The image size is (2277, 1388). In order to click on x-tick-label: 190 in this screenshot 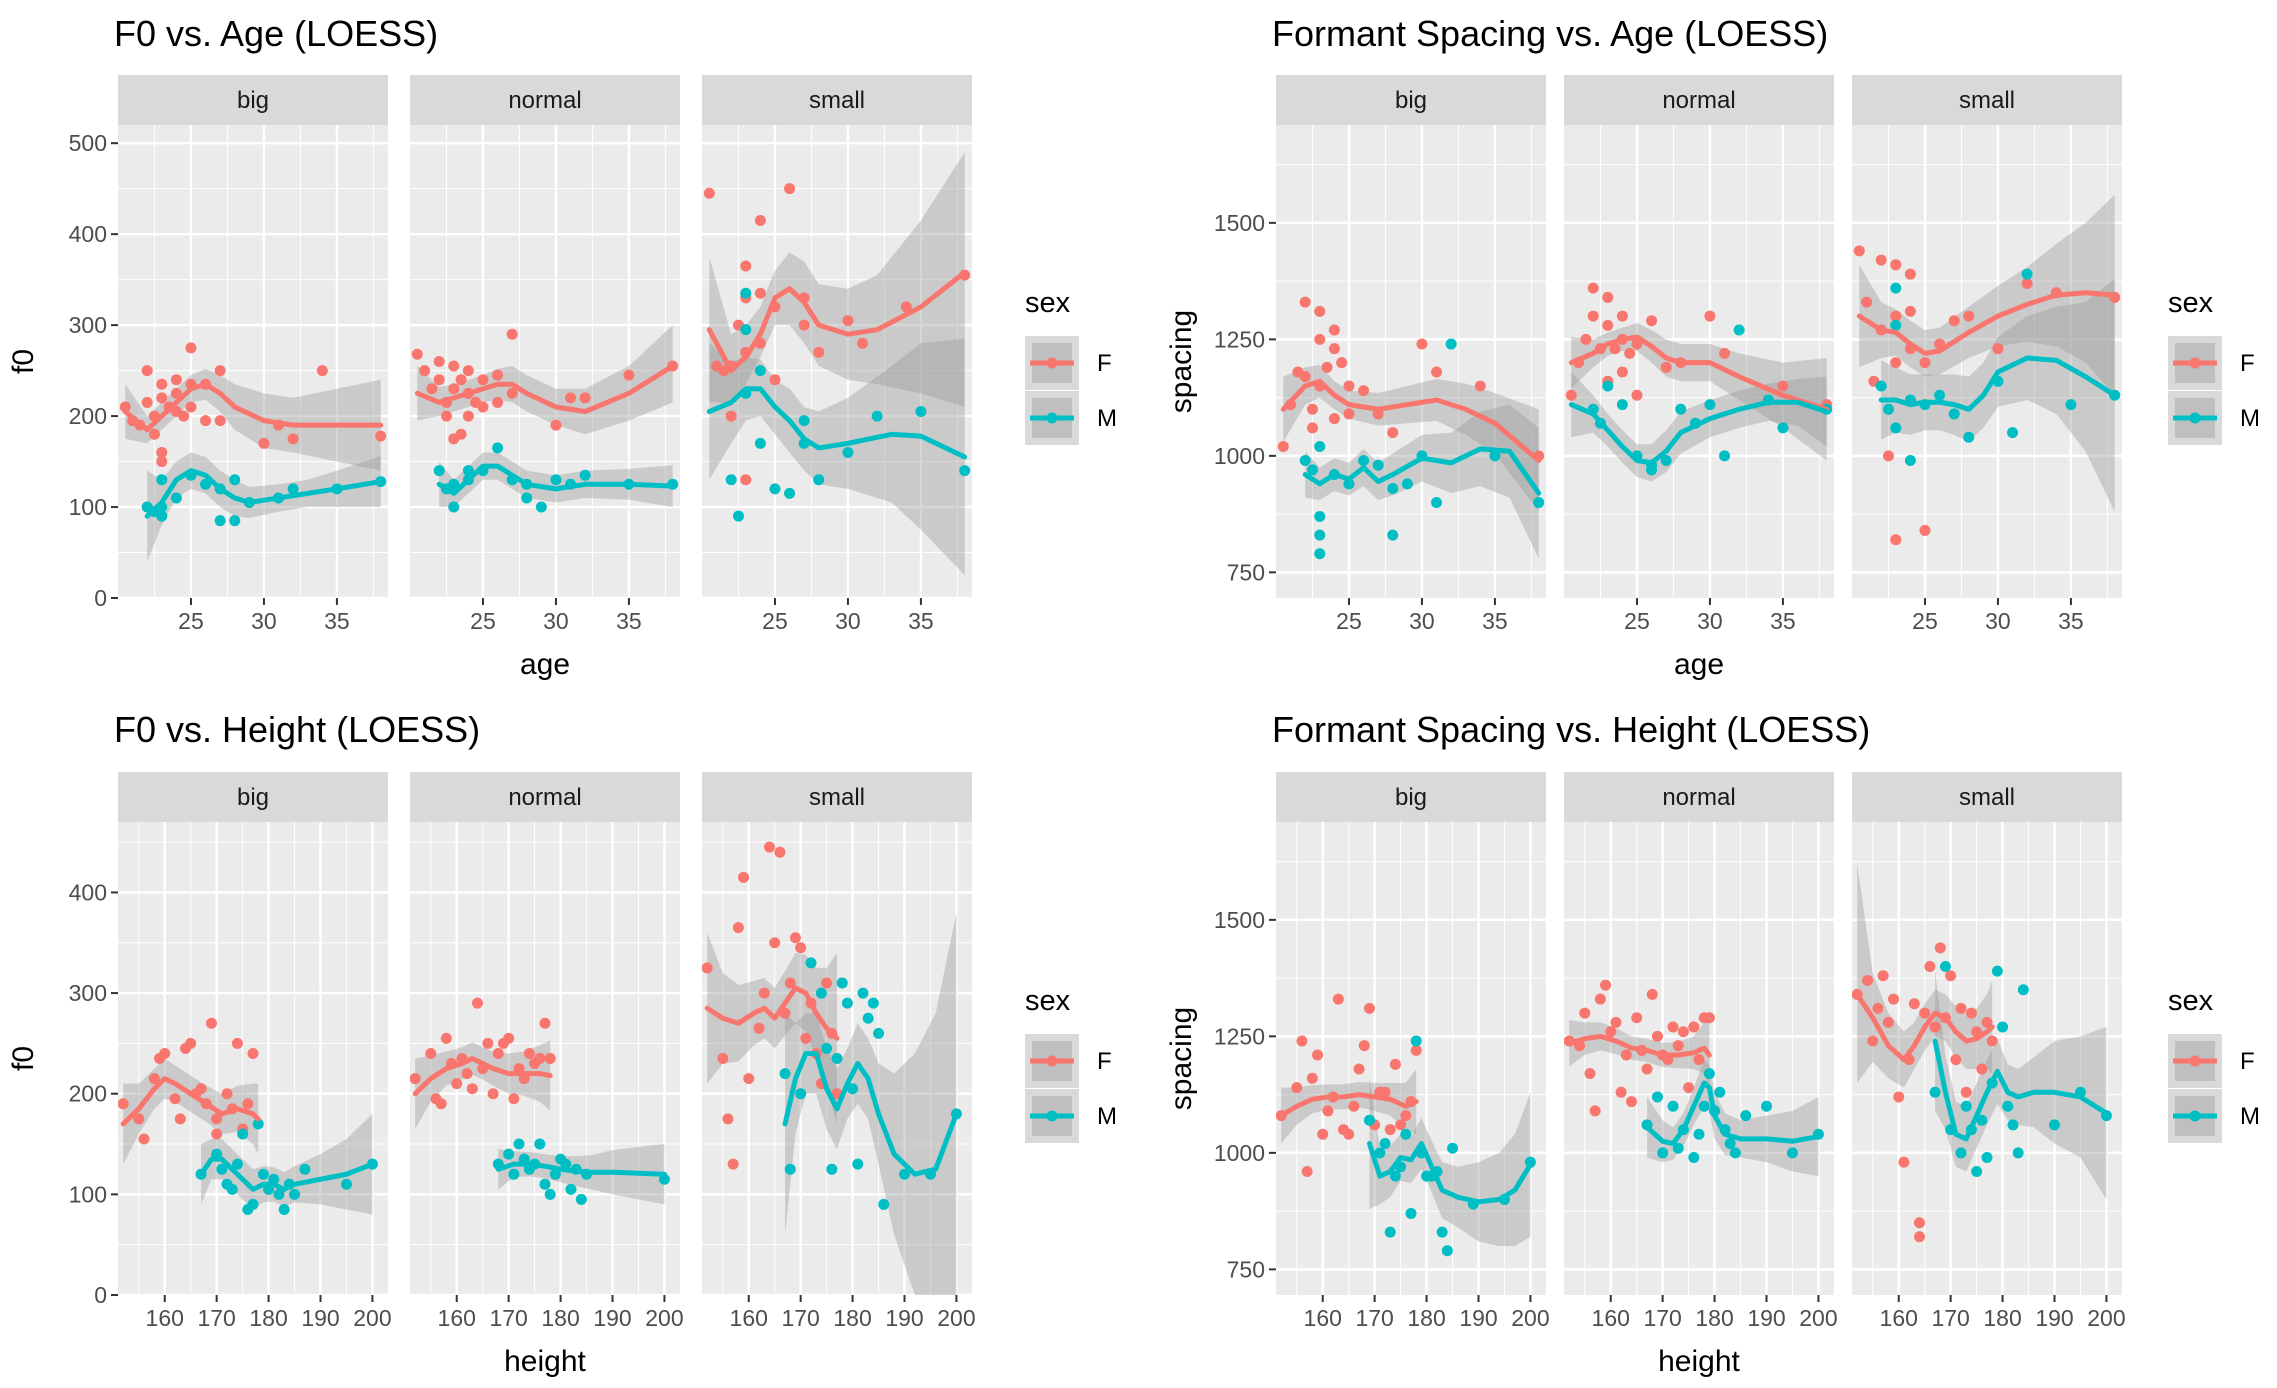, I will do `click(1766, 1318)`.